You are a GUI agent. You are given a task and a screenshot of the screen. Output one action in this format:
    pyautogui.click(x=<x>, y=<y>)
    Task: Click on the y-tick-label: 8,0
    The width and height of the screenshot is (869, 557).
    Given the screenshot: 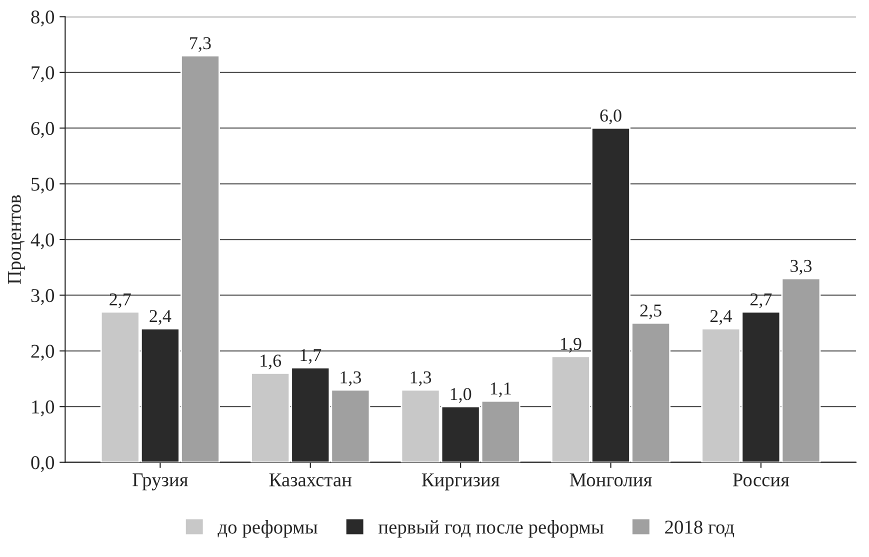 What is the action you would take?
    pyautogui.click(x=42, y=18)
    